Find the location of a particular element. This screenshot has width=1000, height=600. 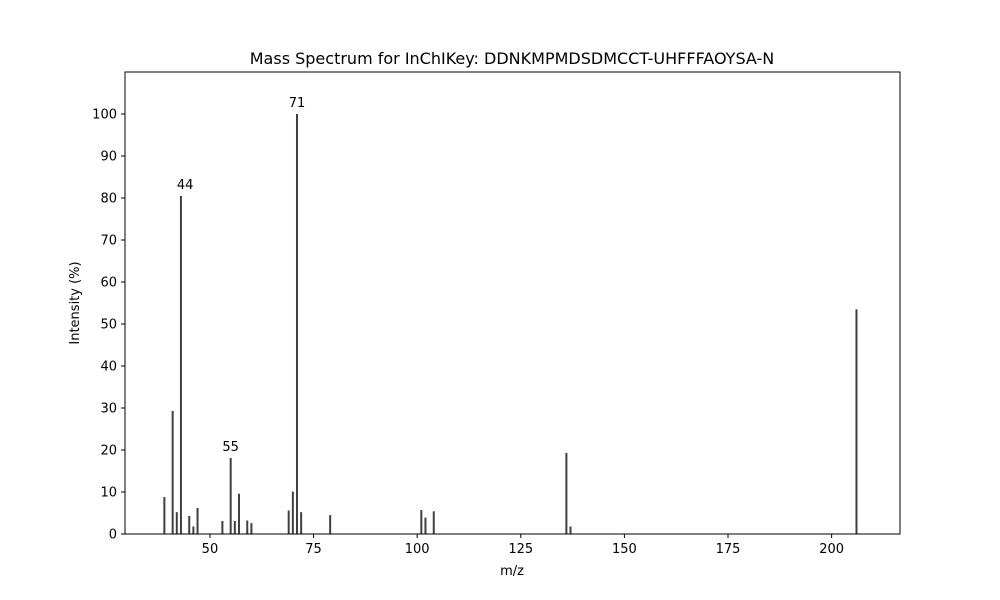

x-tick-label: 125 is located at coordinates (520, 549).